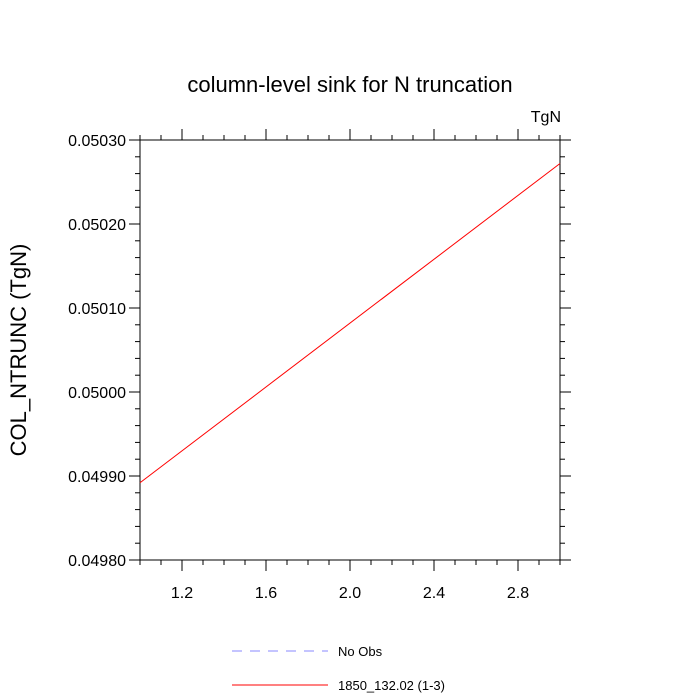  What do you see at coordinates (97, 309) in the screenshot?
I see `y-tick-label: 0.05010` at bounding box center [97, 309].